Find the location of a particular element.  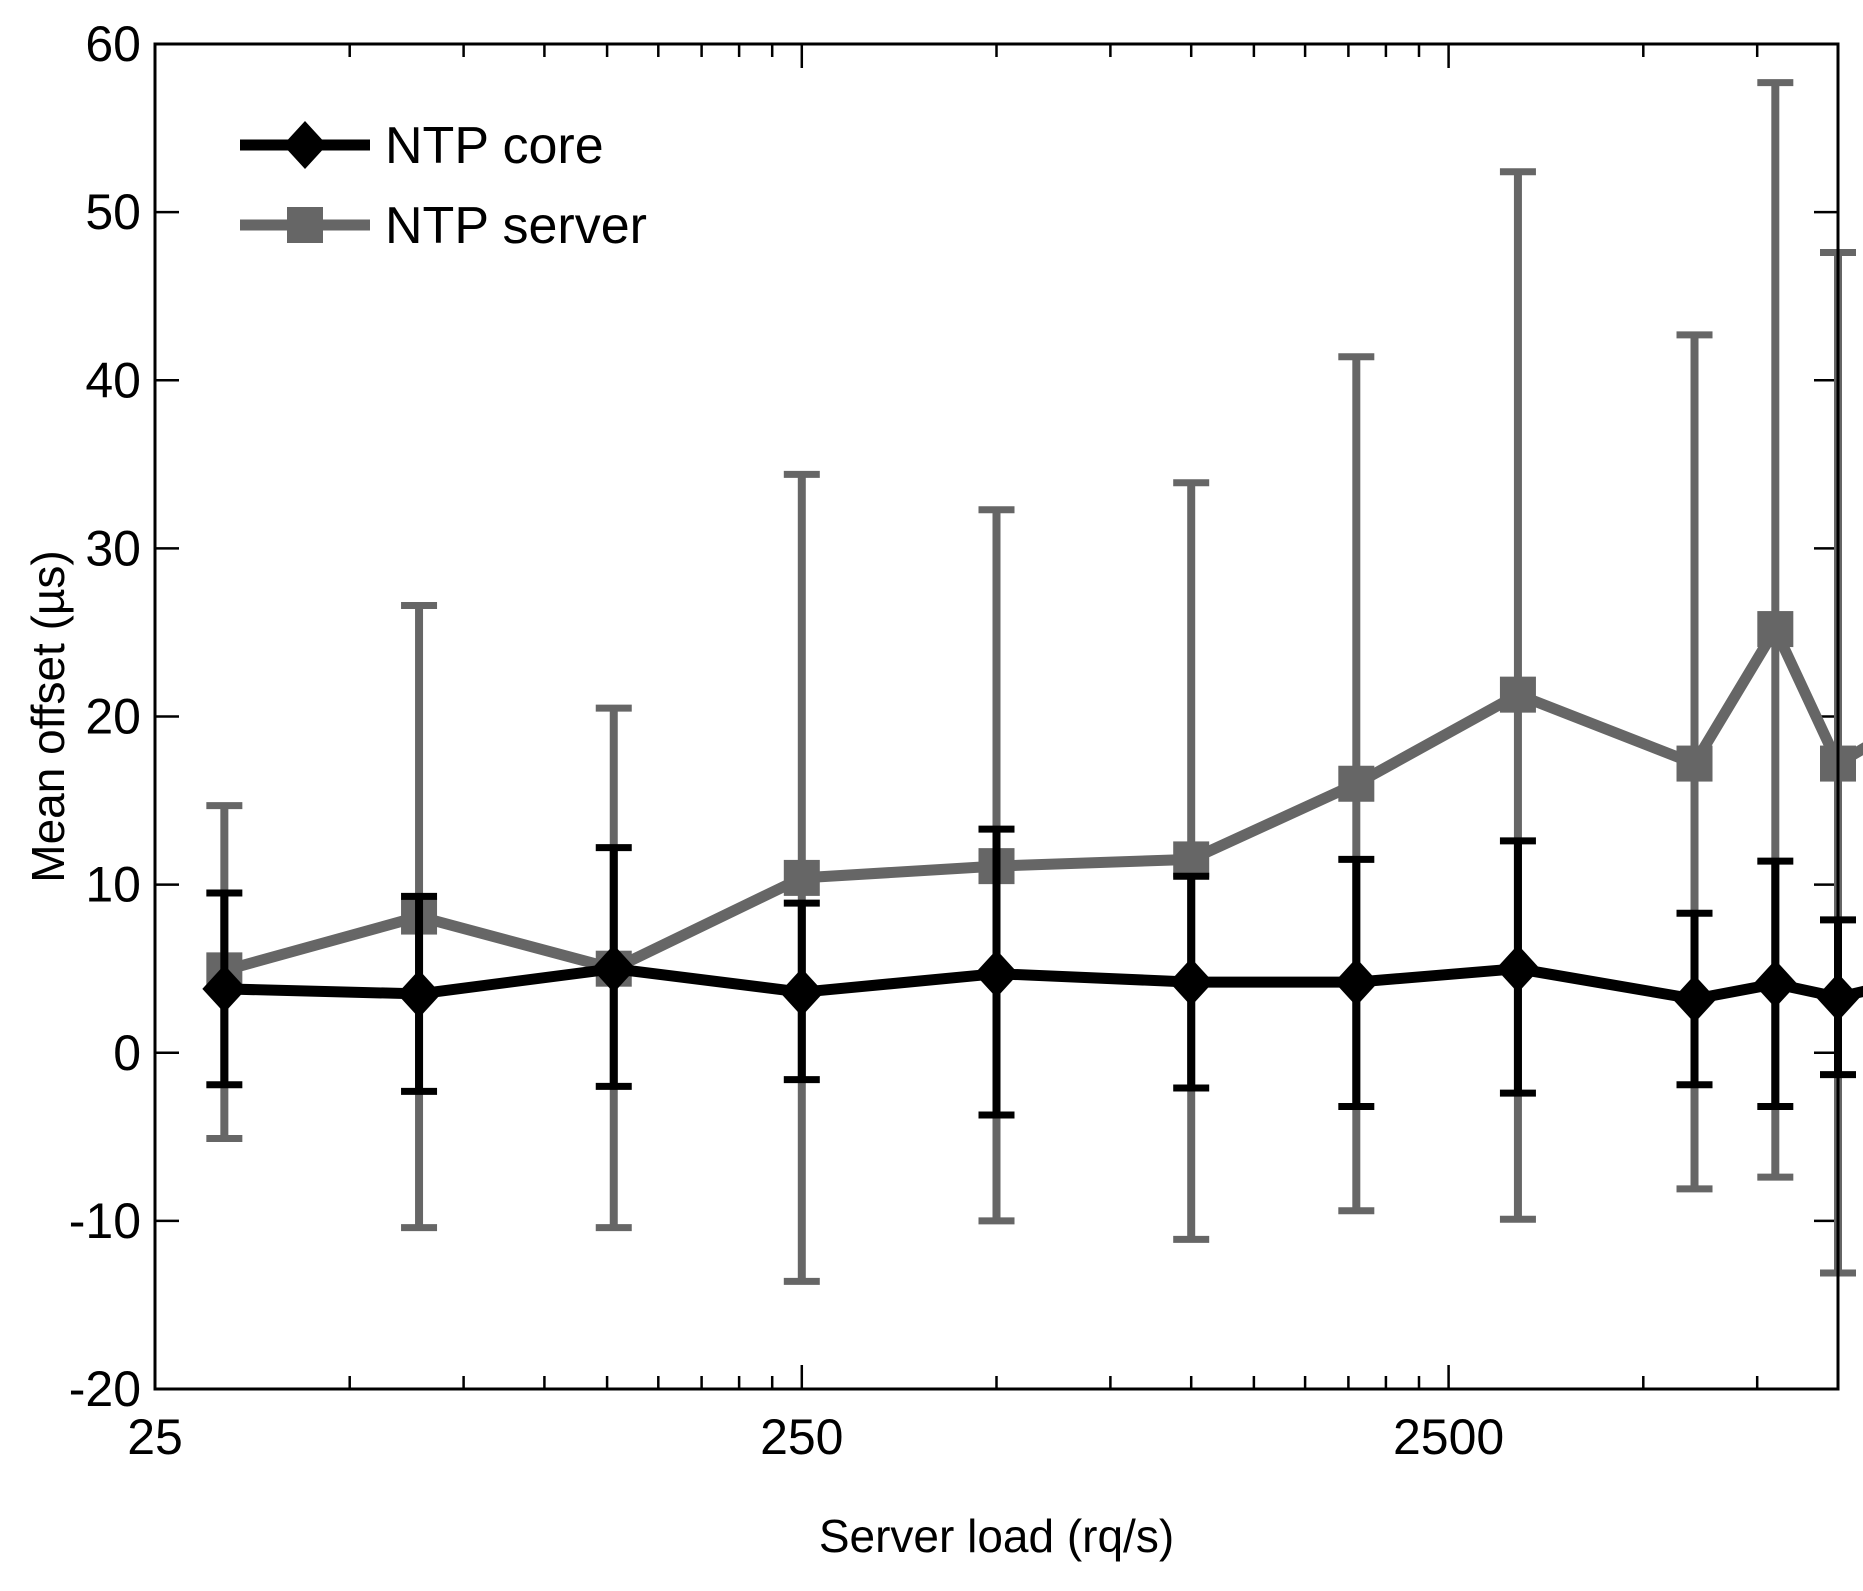

x-axis-label: Server load (rq/s) is located at coordinates (996, 1536).